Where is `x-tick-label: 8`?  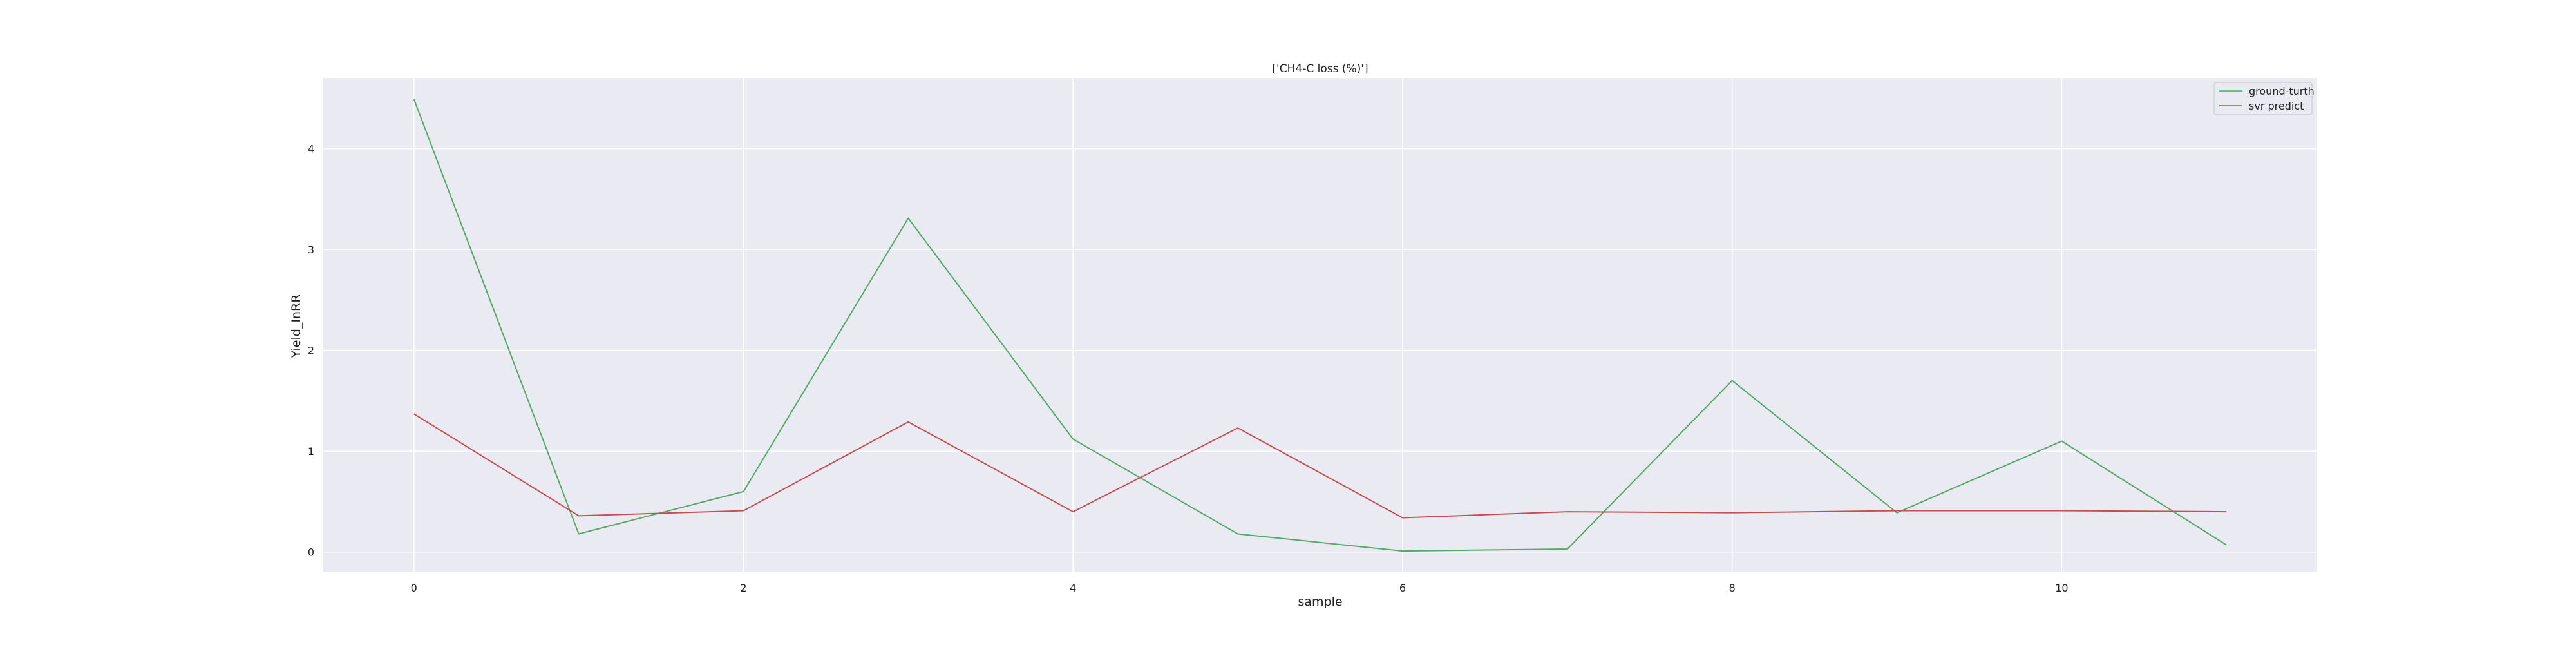 x-tick-label: 8 is located at coordinates (1733, 588).